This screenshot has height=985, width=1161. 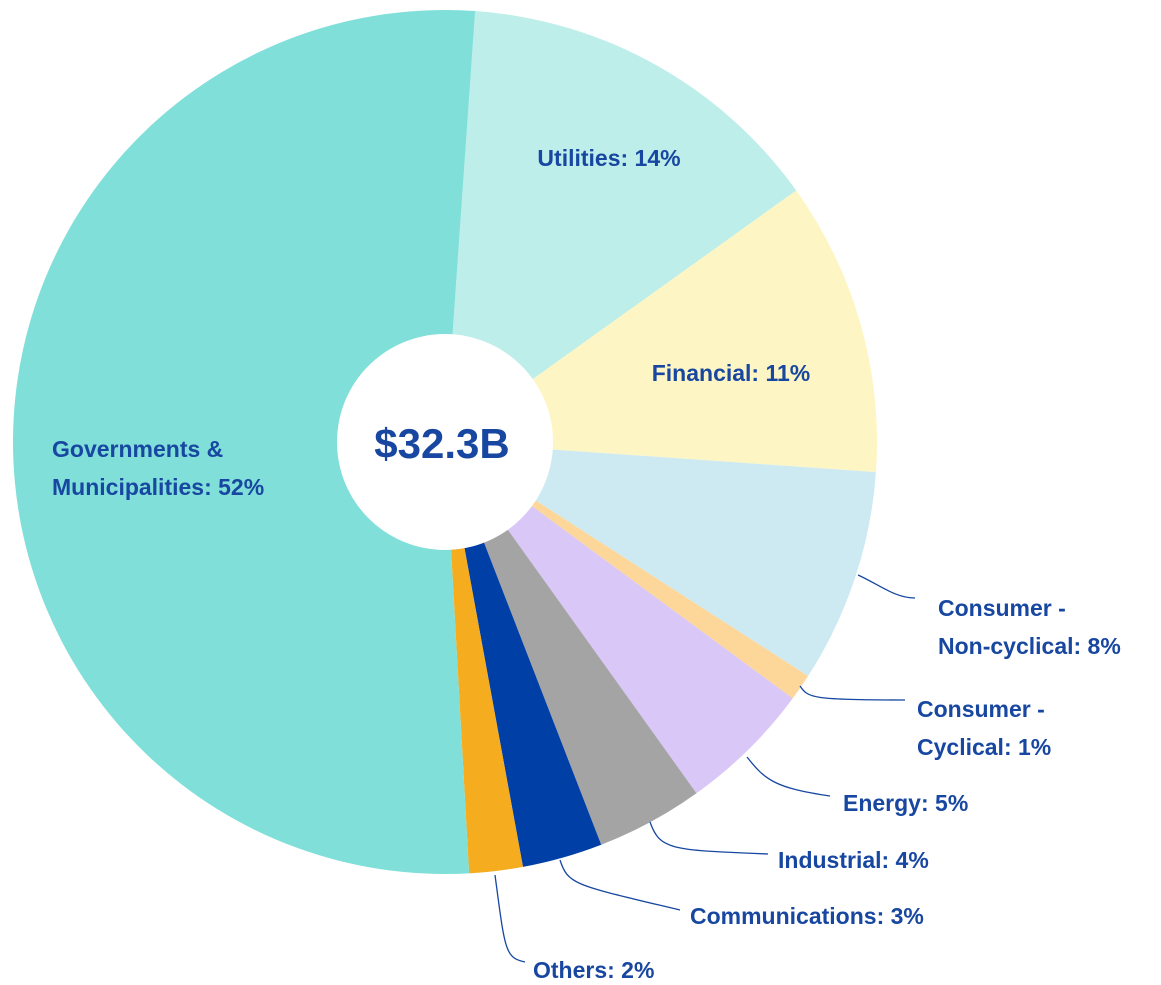 What do you see at coordinates (593, 970) in the screenshot?
I see `slice-label: Others: 2%` at bounding box center [593, 970].